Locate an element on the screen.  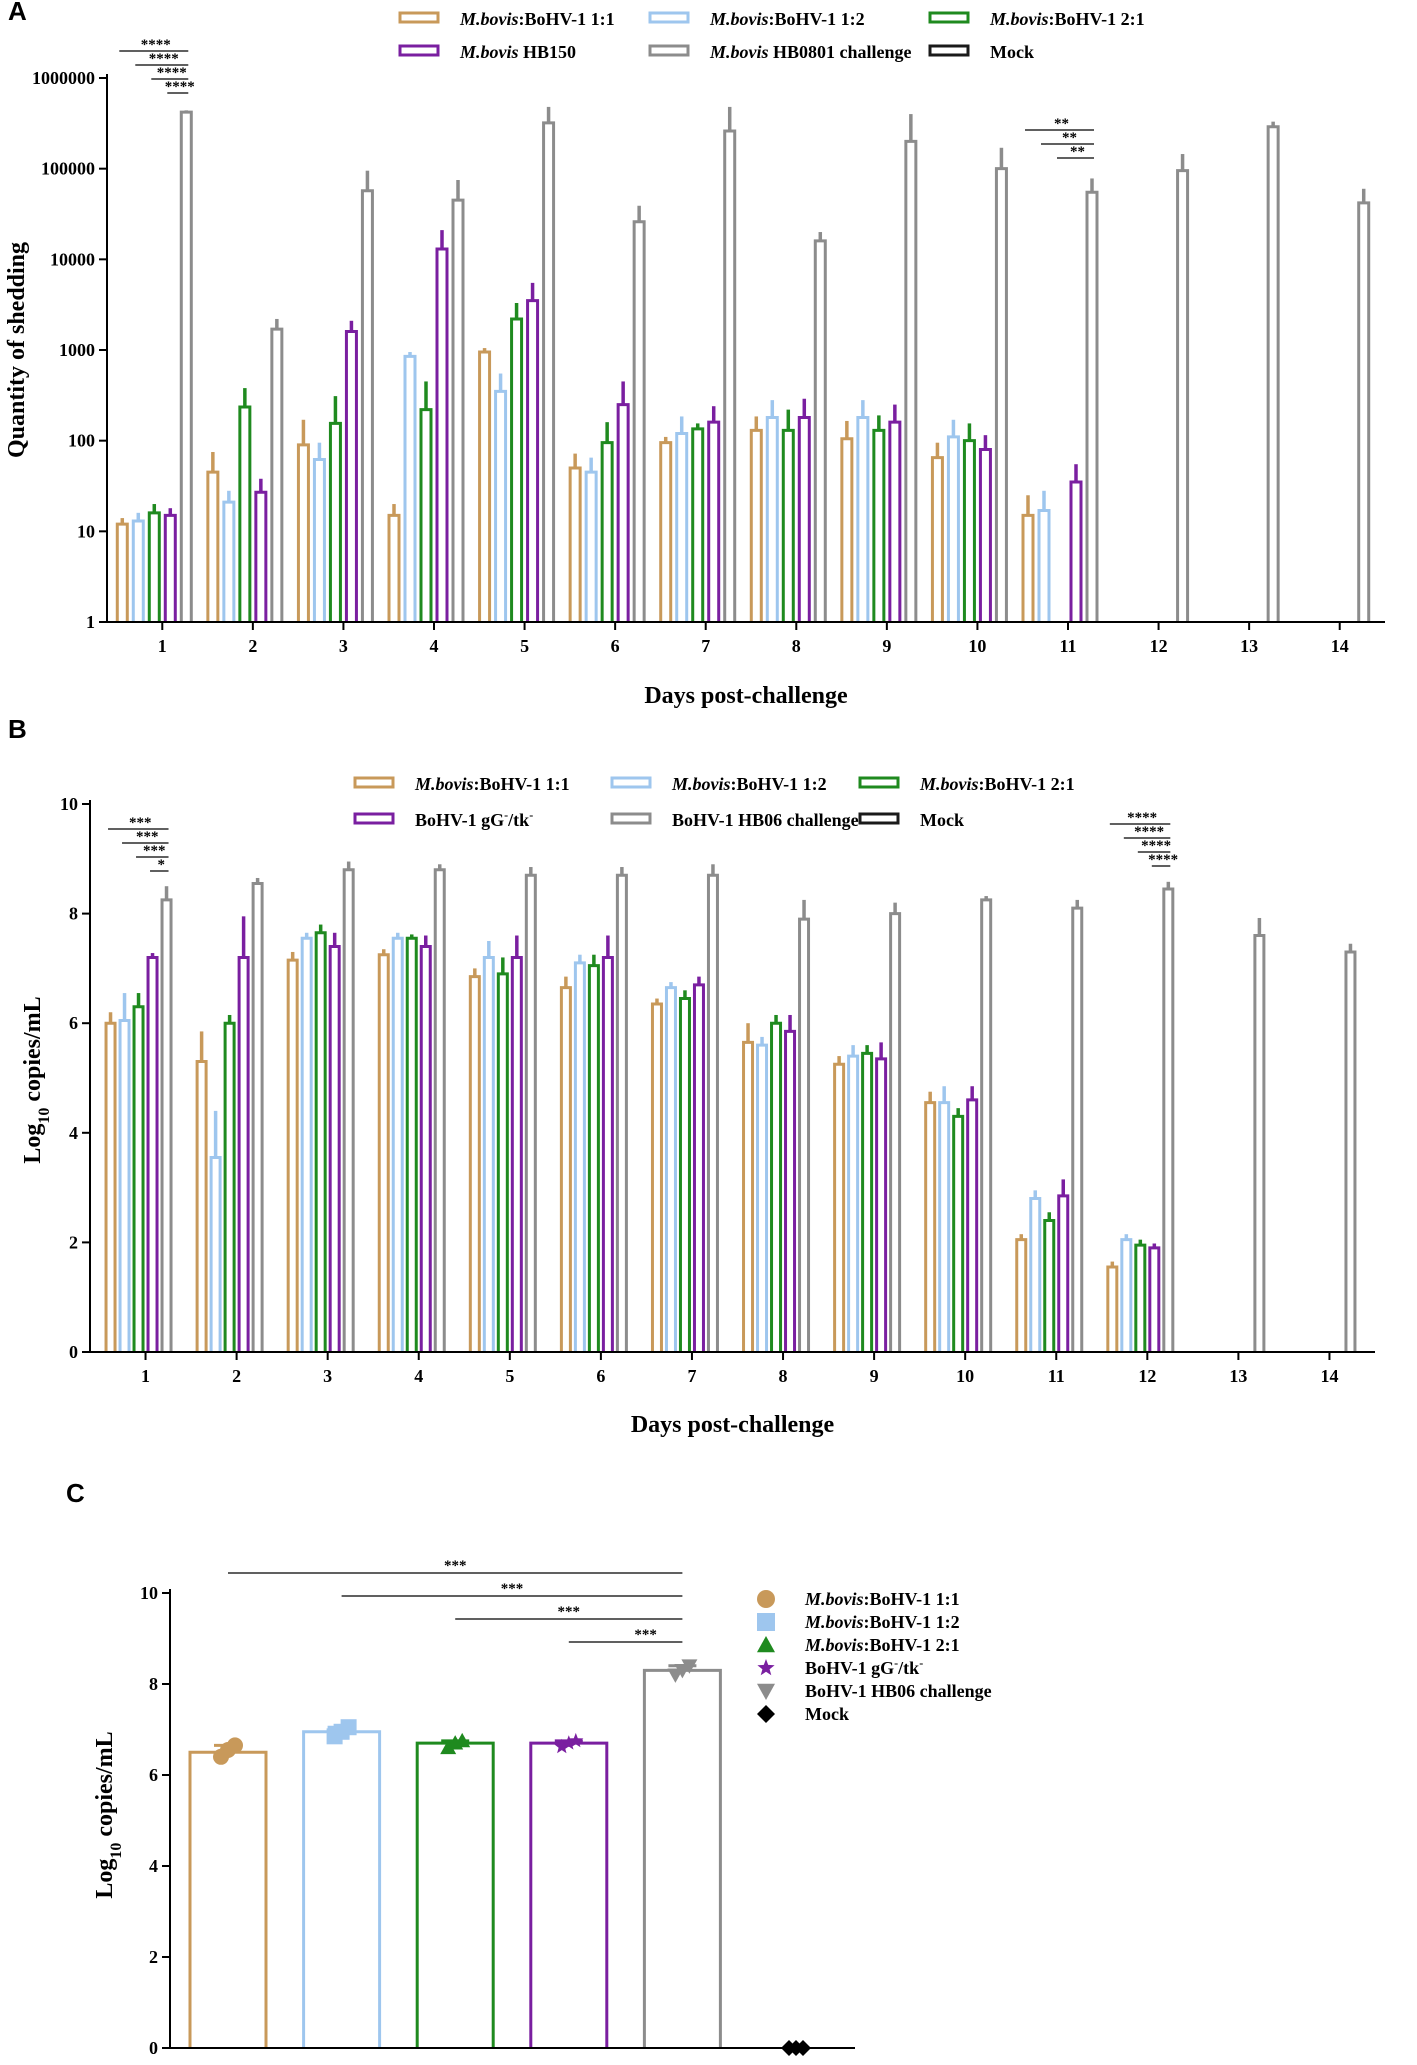
panel-a-legend-label-4: M.bovis HB150 is located at coordinates (517, 52).